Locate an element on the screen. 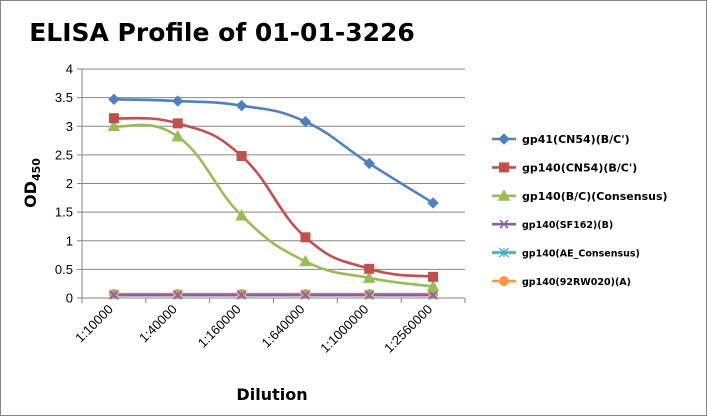 The height and width of the screenshot is (416, 707). y-tick-label: 0.5 is located at coordinates (64, 269).